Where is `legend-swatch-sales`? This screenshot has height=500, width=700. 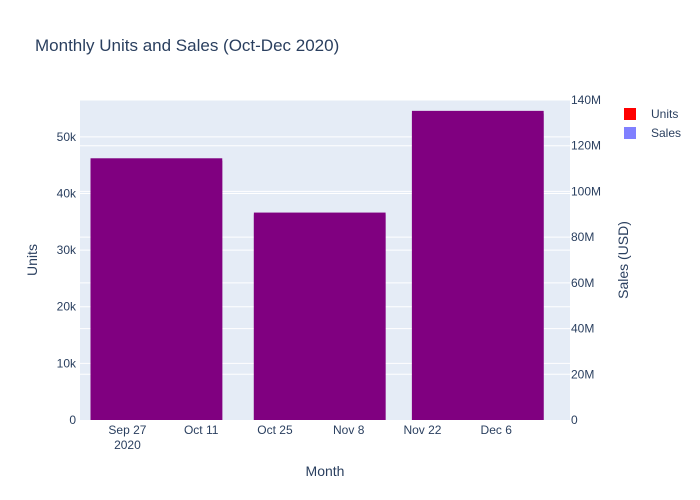 legend-swatch-sales is located at coordinates (630, 133).